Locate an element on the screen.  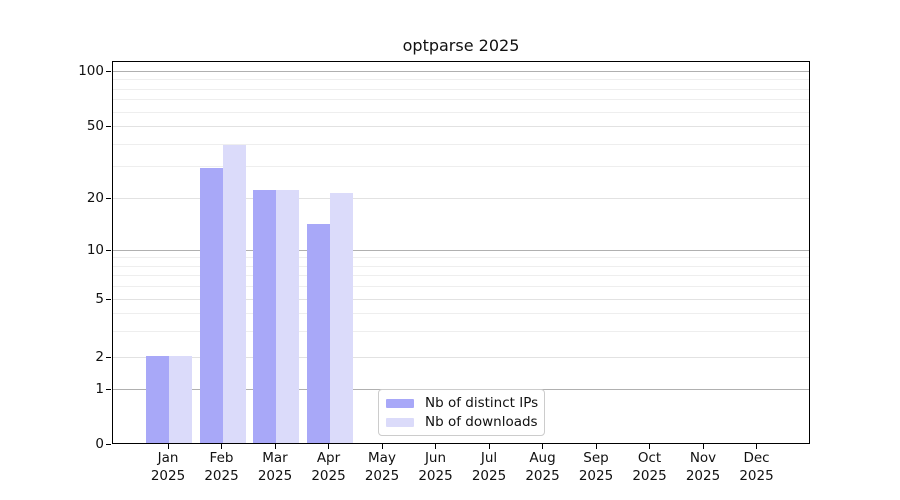
chart-title: optparse 2025 is located at coordinates (461, 45).